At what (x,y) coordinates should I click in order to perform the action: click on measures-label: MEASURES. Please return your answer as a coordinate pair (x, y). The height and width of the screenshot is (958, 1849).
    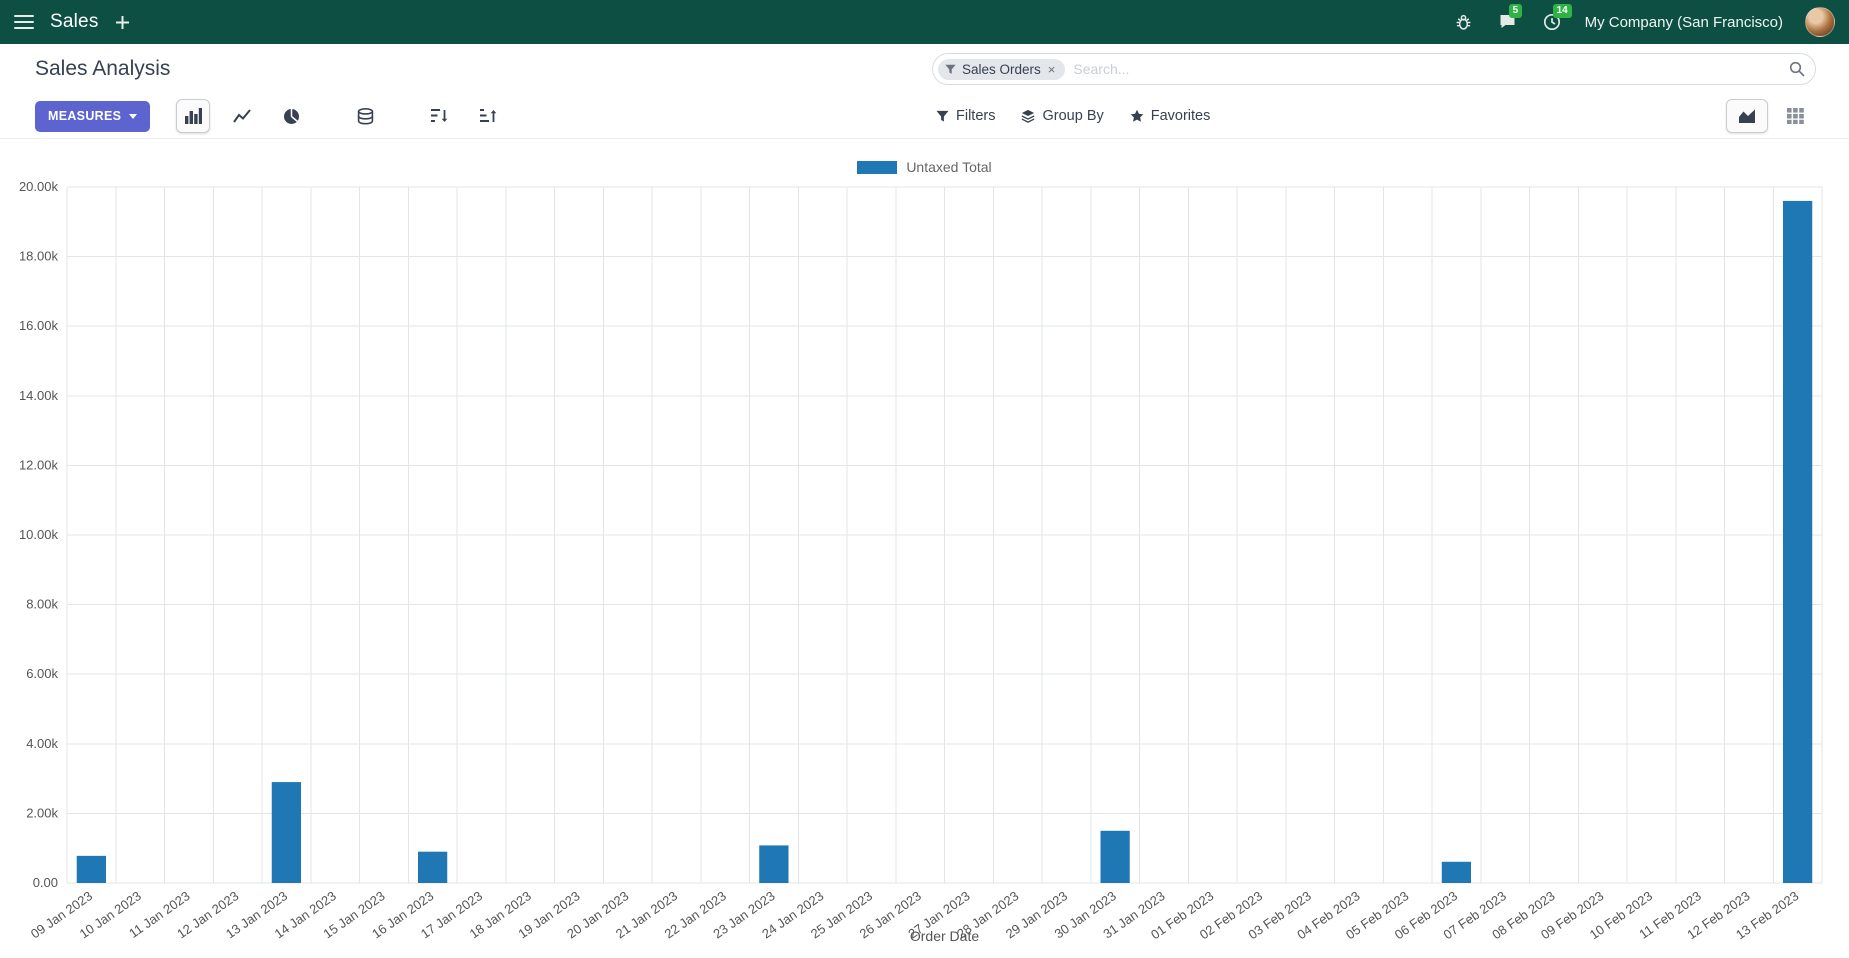
    Looking at the image, I should click on (85, 116).